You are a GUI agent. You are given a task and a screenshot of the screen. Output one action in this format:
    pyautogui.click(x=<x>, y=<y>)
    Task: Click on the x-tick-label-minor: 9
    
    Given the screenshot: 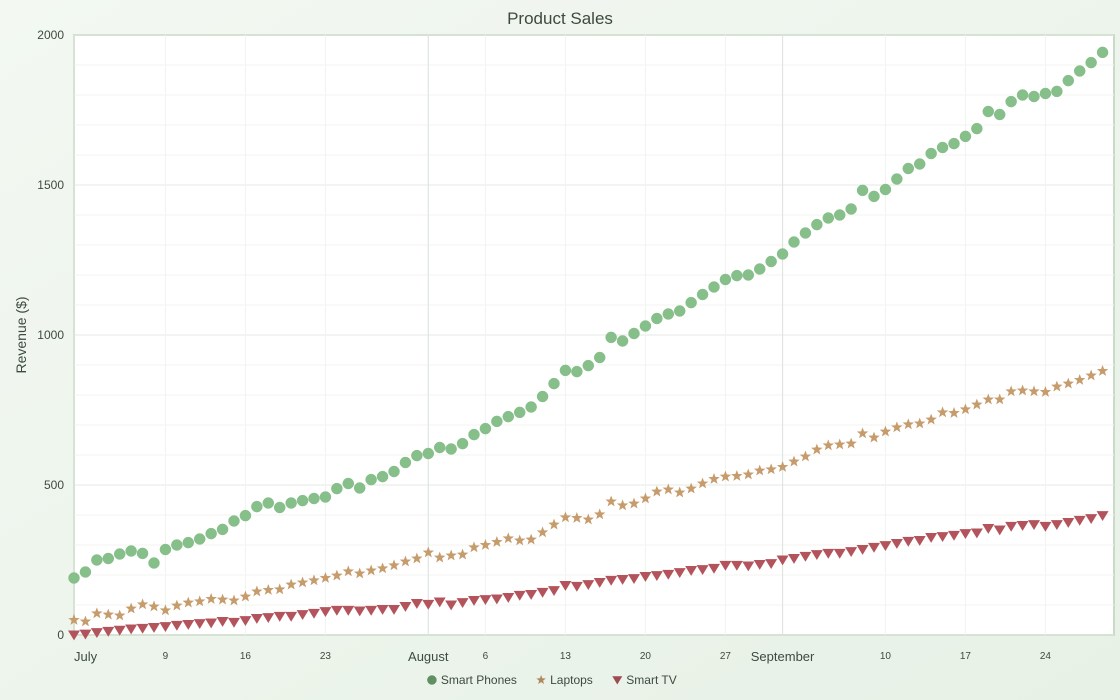 What is the action you would take?
    pyautogui.click(x=166, y=656)
    